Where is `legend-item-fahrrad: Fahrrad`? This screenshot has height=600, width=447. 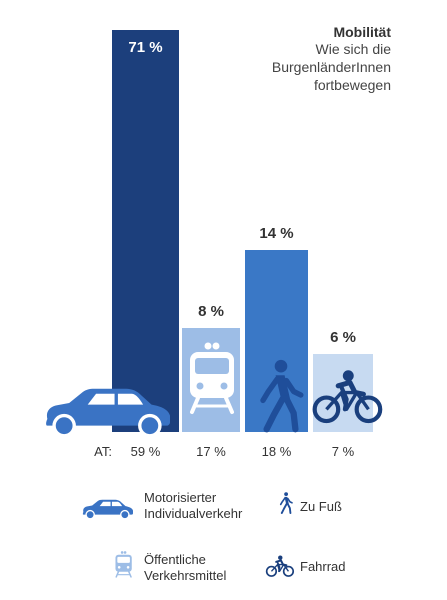
legend-item-fahrrad: Fahrrad is located at coordinates (305, 566).